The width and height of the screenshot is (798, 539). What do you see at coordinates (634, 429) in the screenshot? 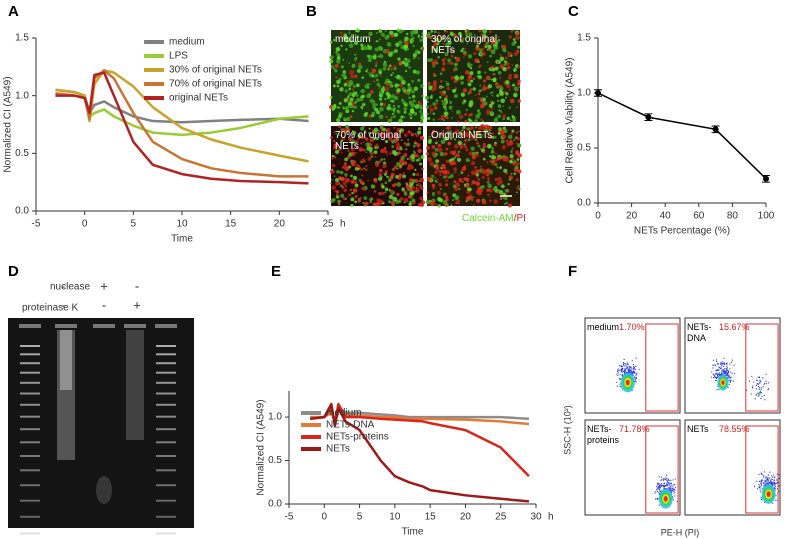
I see `flow-percent: 71.78%` at bounding box center [634, 429].